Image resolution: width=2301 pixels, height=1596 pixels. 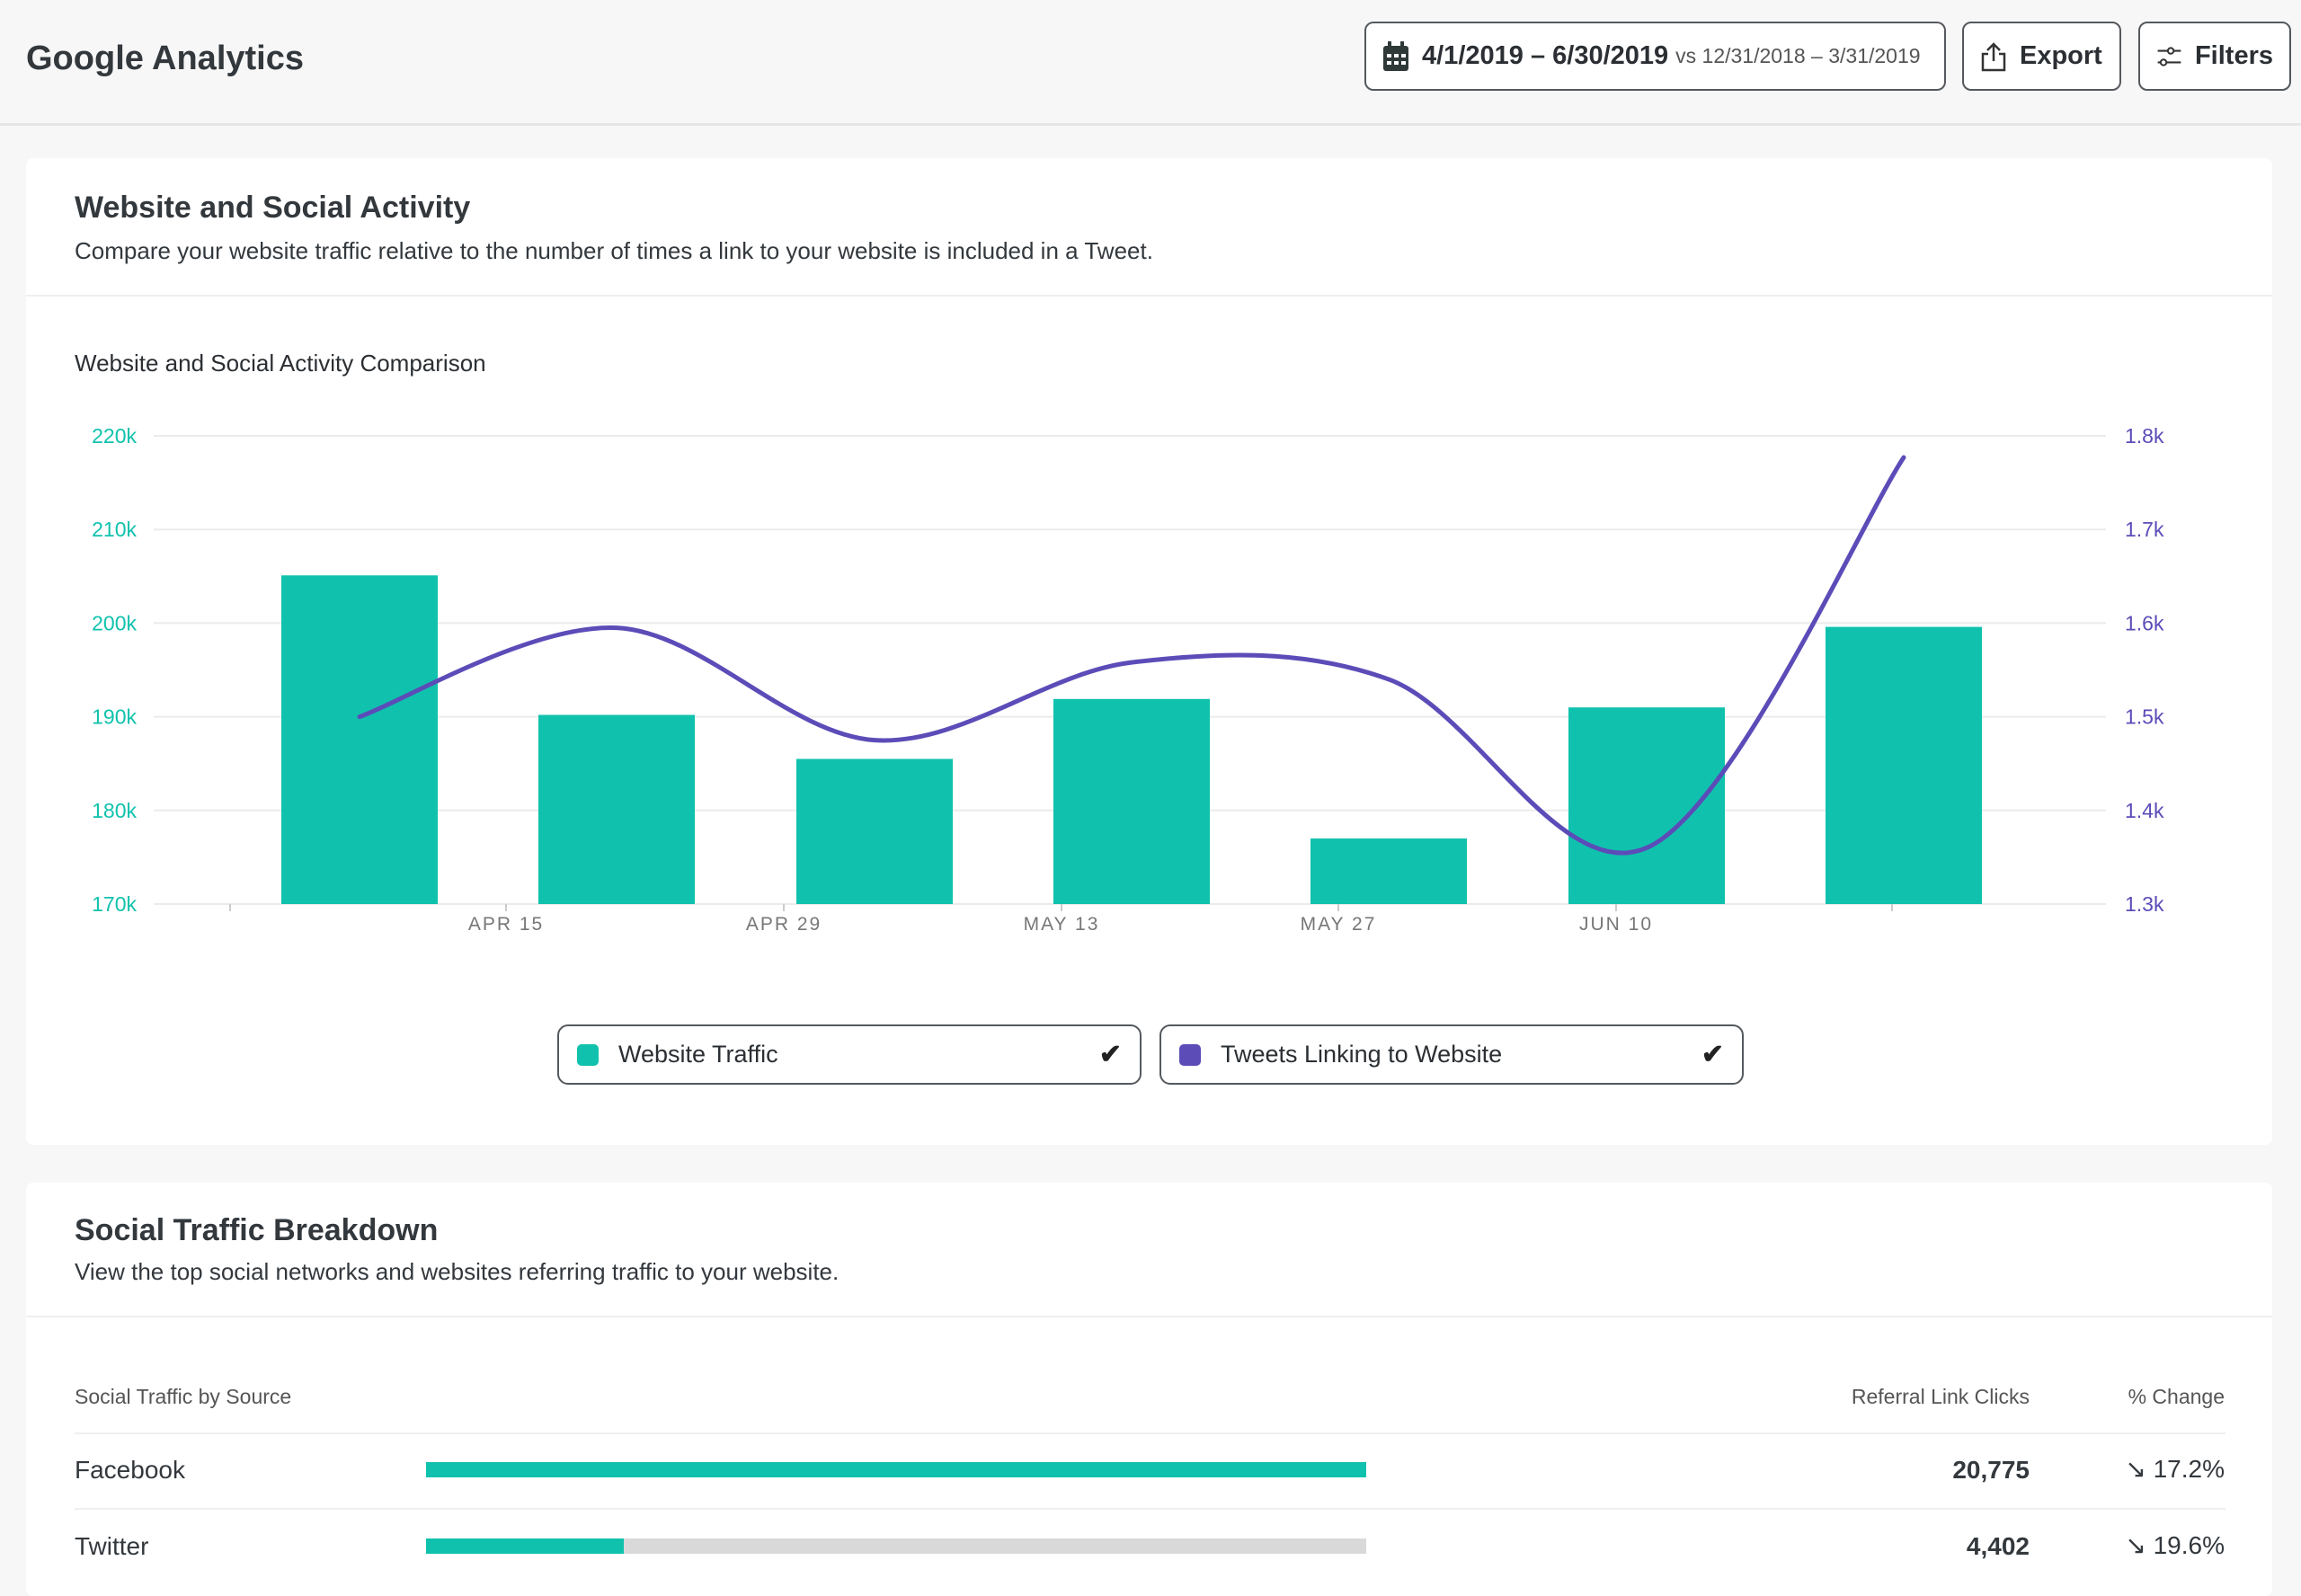 What do you see at coordinates (114, 622) in the screenshot?
I see `y-left-tick-label: 200k` at bounding box center [114, 622].